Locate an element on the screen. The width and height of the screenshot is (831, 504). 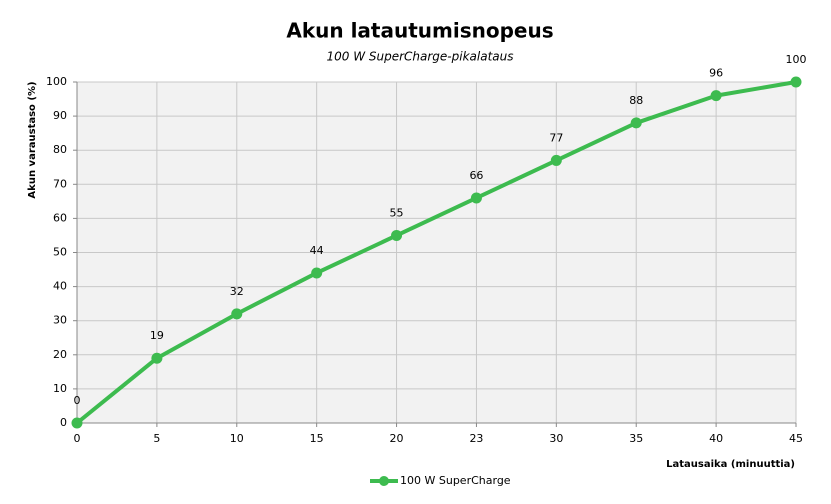
y-tick-label: 40 is located at coordinates (60, 286).